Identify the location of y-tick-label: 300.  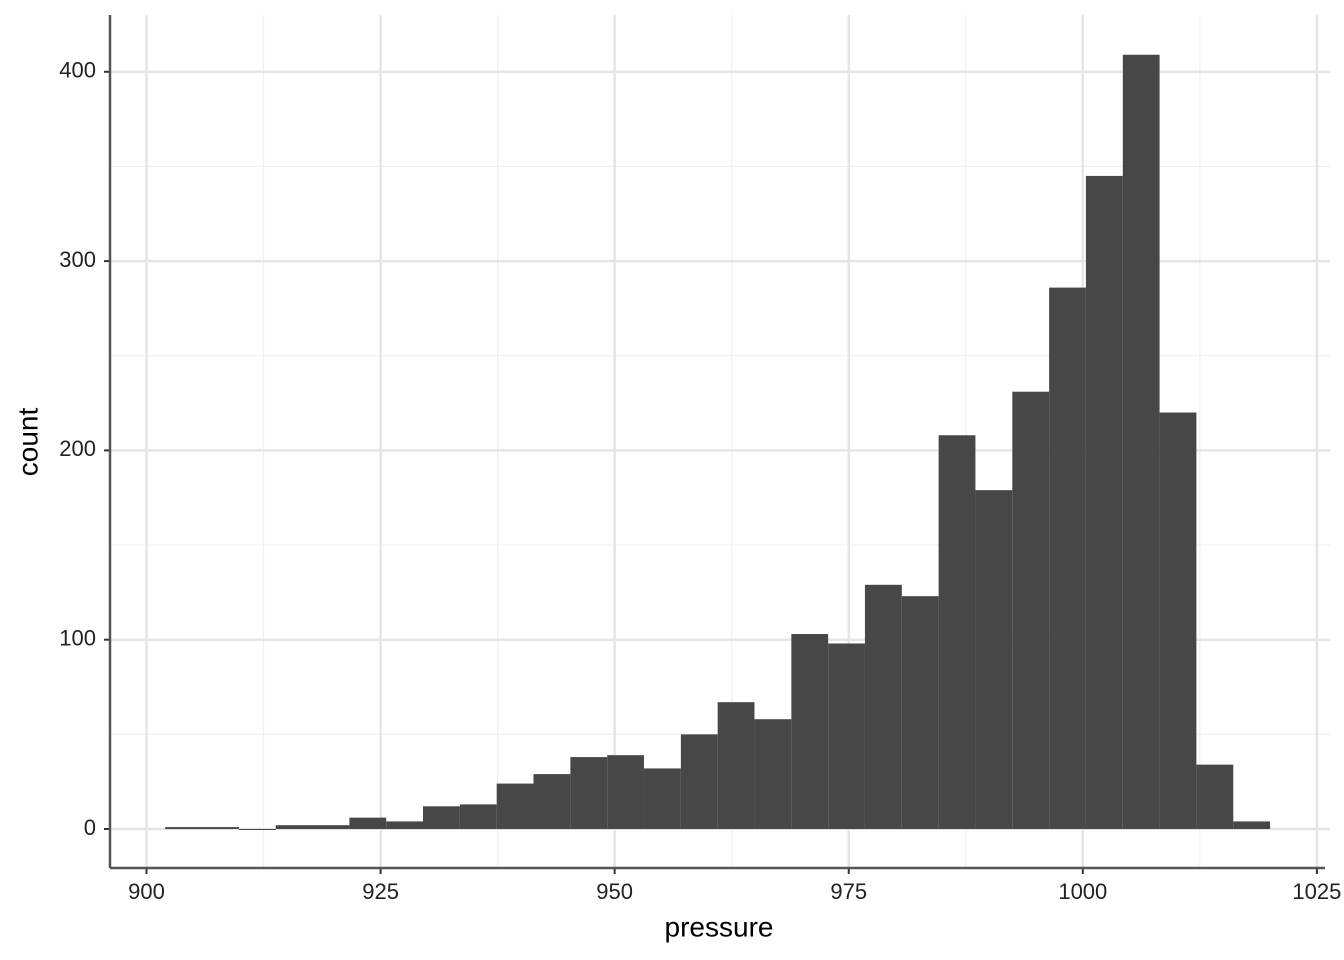
(77, 259).